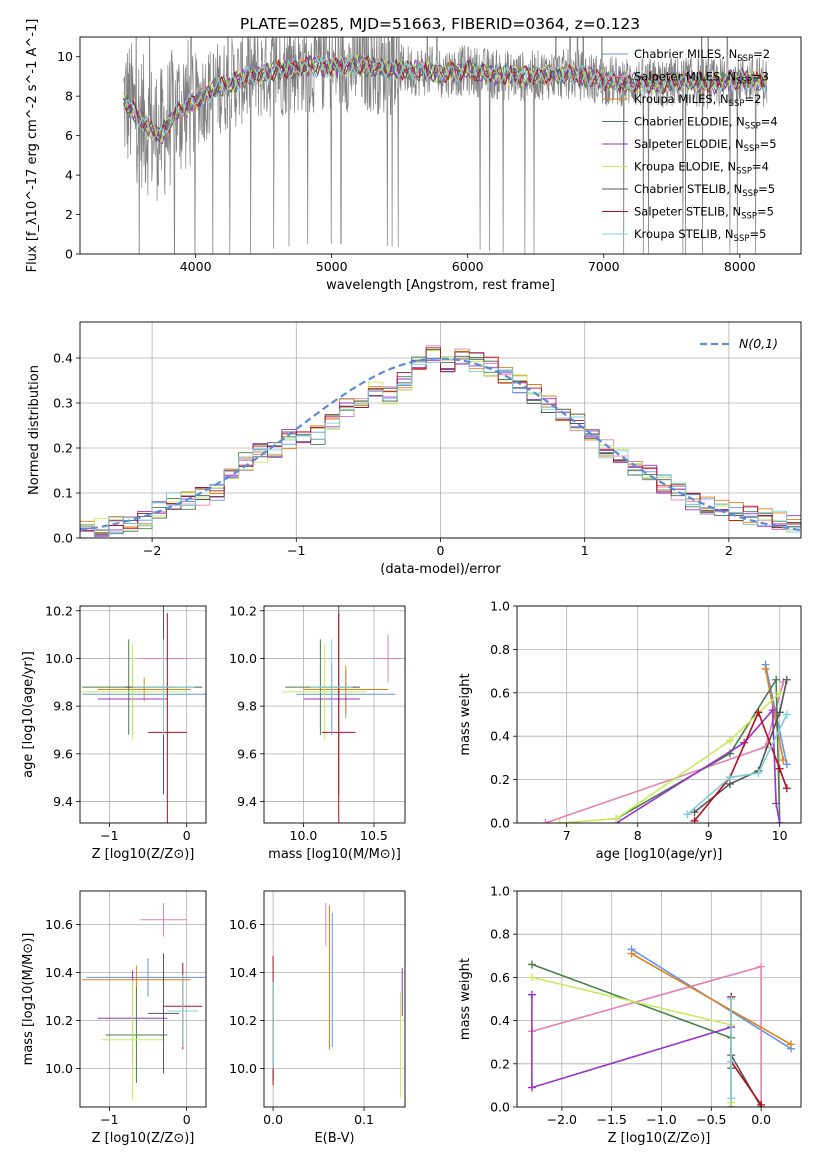  Describe the element at coordinates (63, 403) in the screenshot. I see `y-tick-label: 0.3` at that location.